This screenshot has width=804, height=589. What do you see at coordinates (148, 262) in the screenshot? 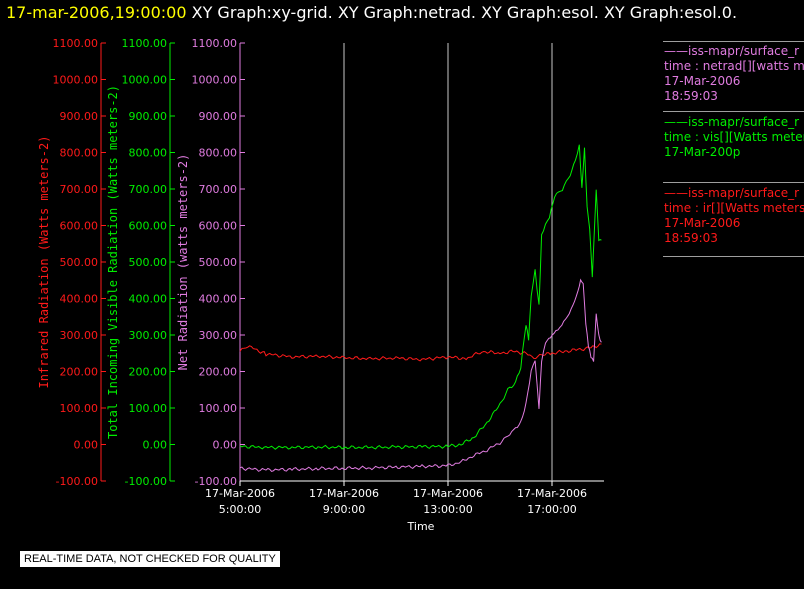
I see `vis-y-tick-label: 500.00` at bounding box center [148, 262].